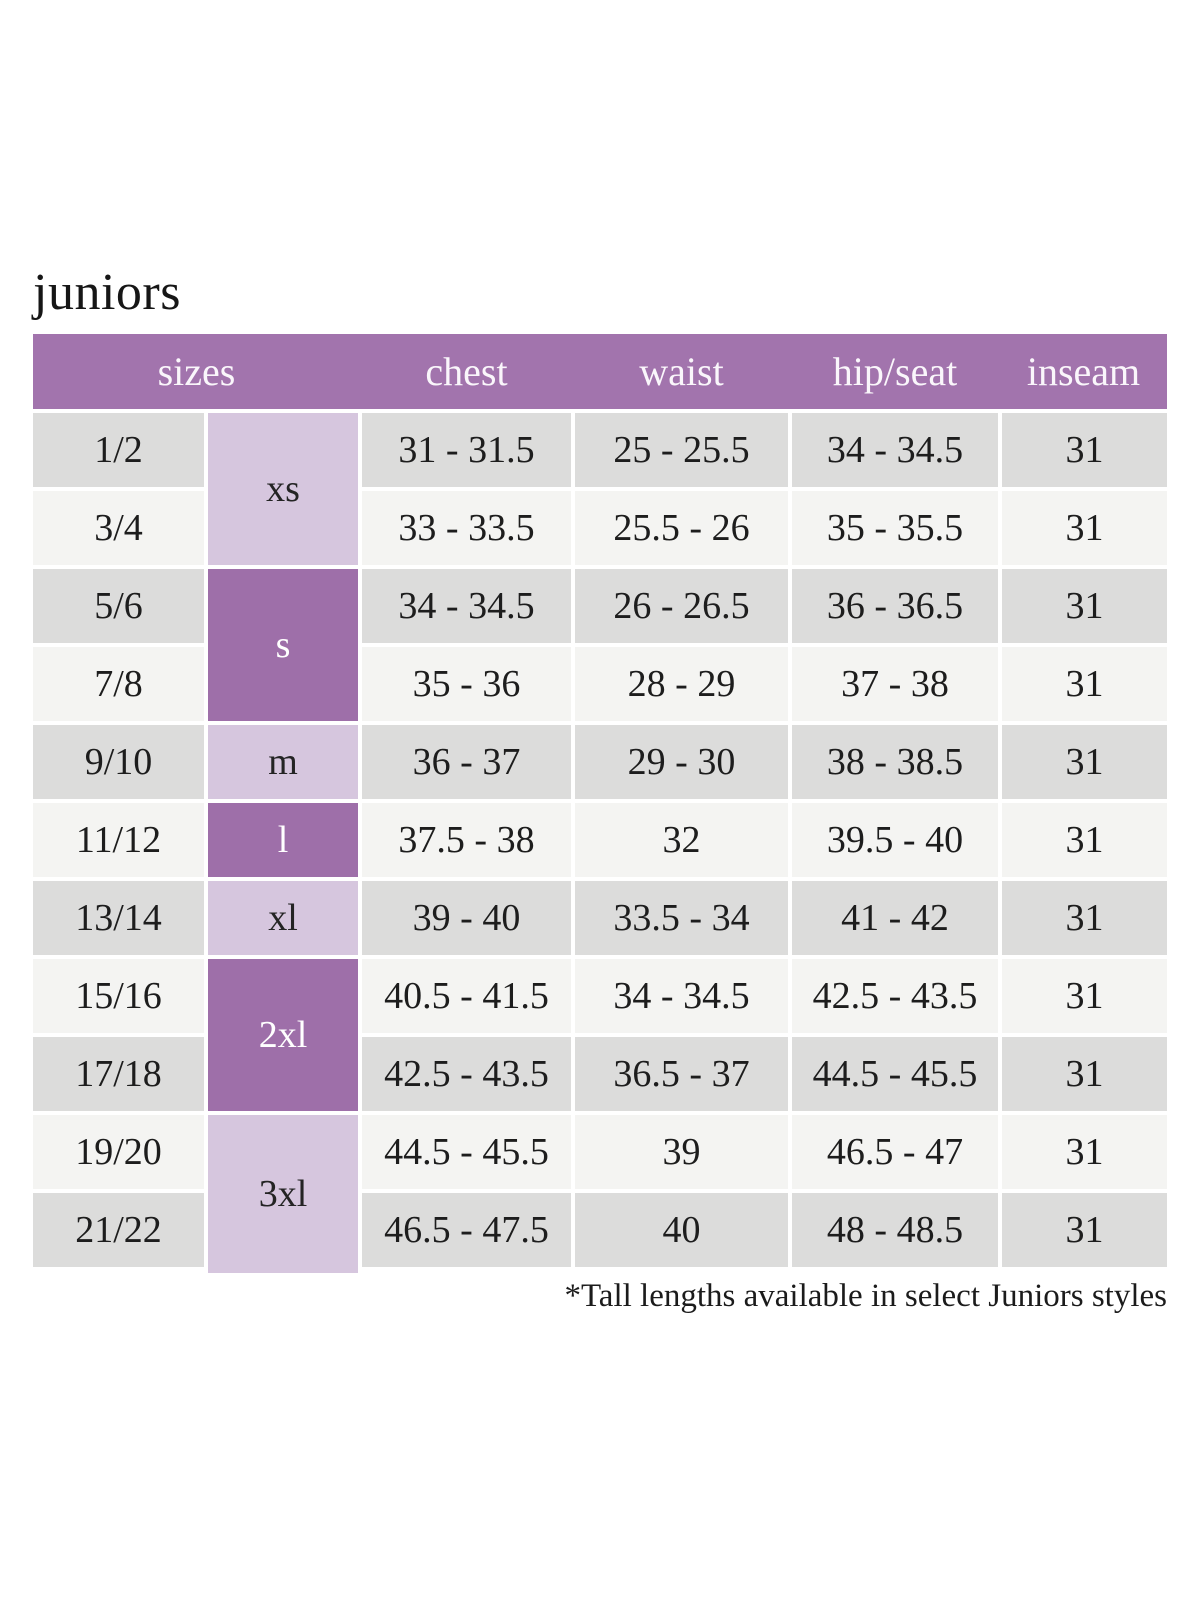 The height and width of the screenshot is (1600, 1200). What do you see at coordinates (895, 1074) in the screenshot?
I see `hip-seat-cell: 44.5 - 45.5` at bounding box center [895, 1074].